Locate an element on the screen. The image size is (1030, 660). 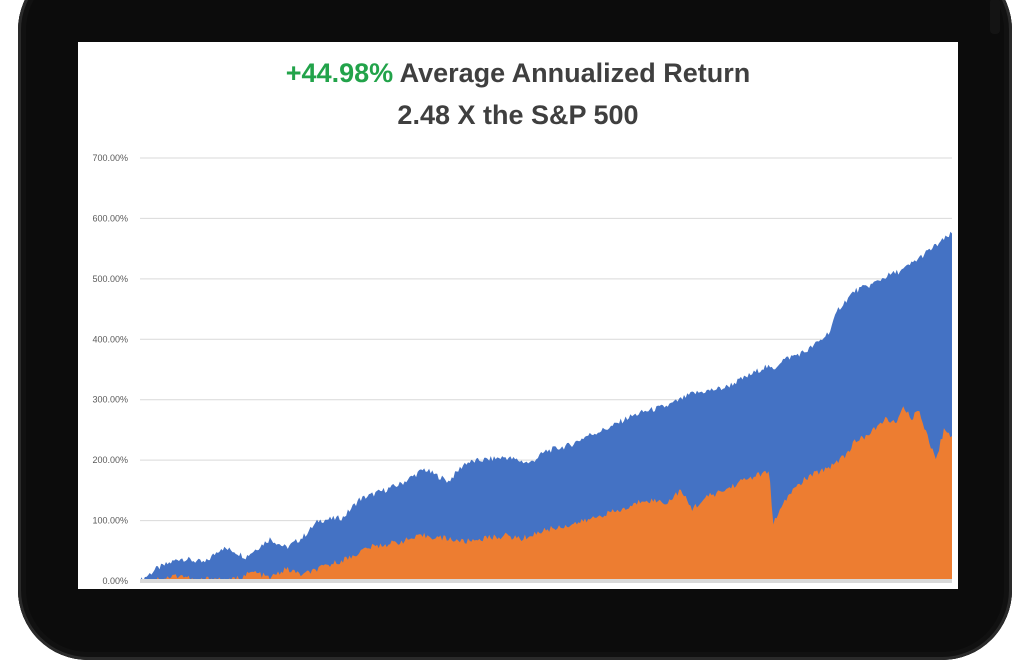
y-tick-label: 100.00% is located at coordinates (110, 521).